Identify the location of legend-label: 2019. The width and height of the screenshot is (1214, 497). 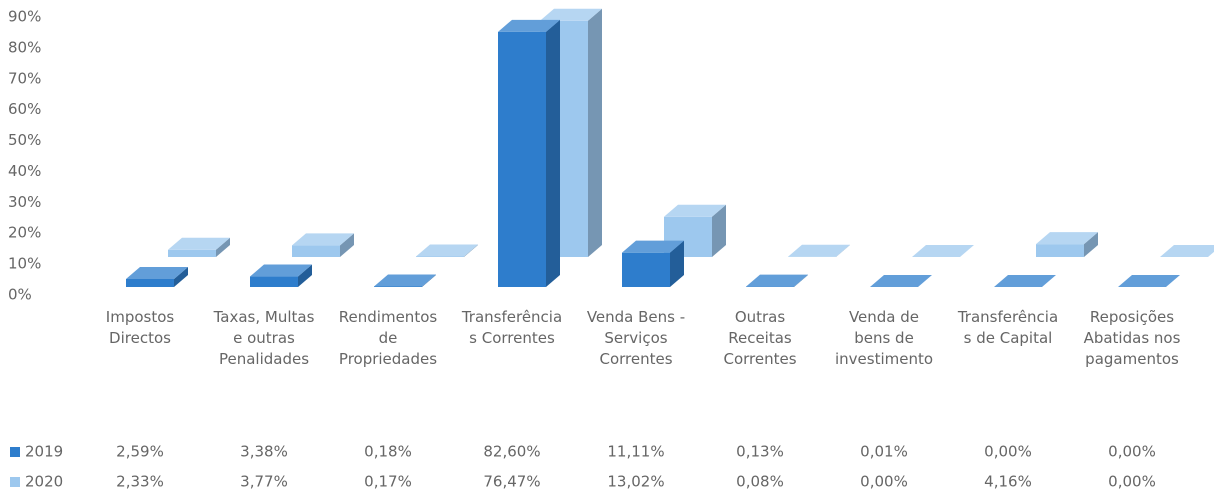
(44, 452).